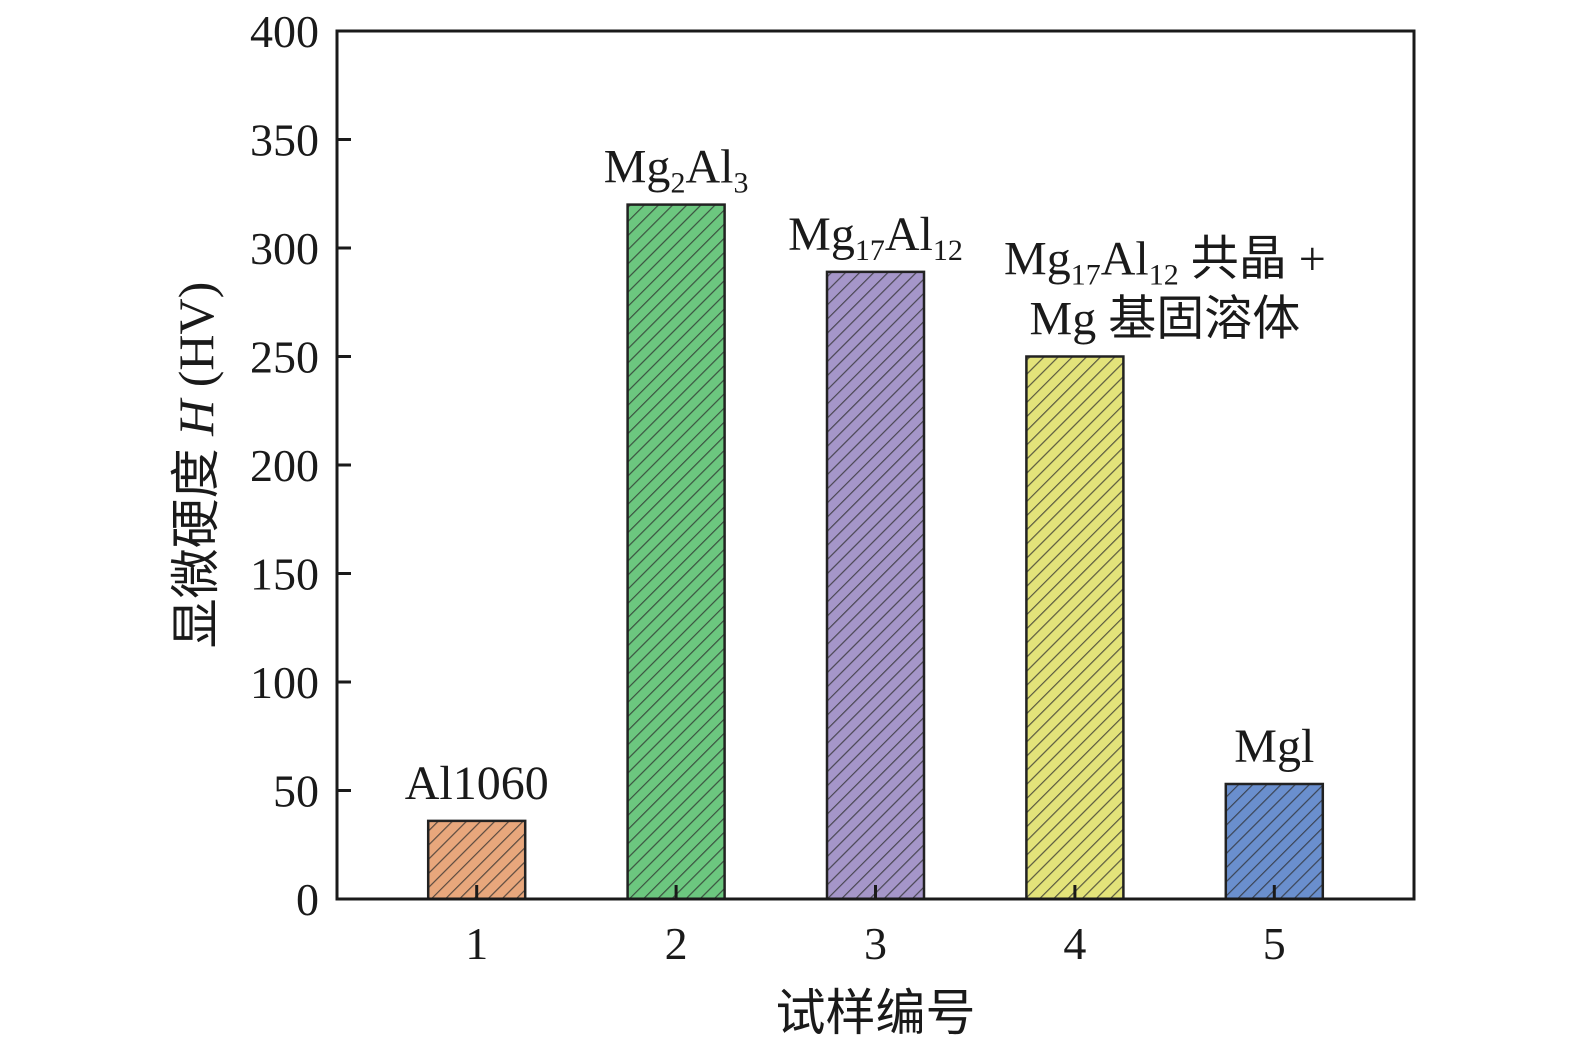  Describe the element at coordinates (1274, 943) in the screenshot. I see `x-tick-label: 5` at that location.